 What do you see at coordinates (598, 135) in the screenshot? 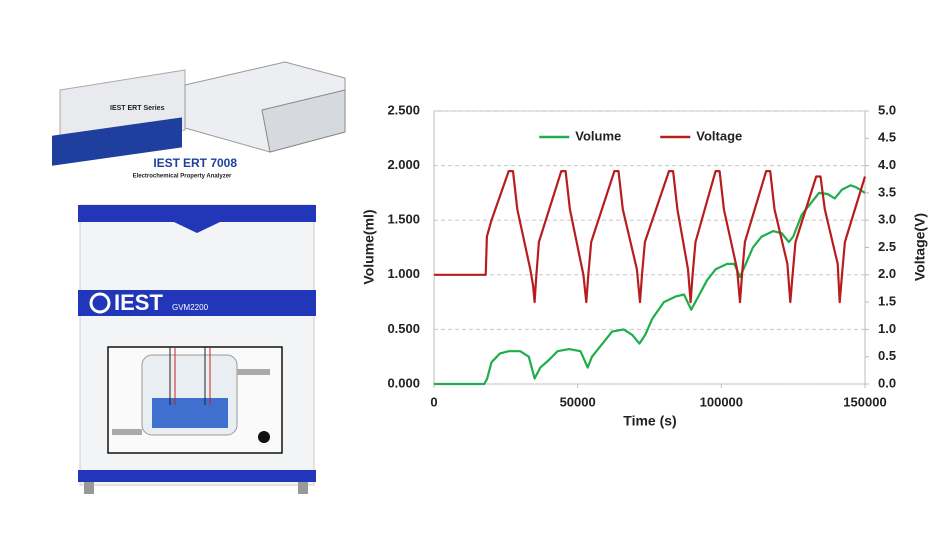
I see `legend-label: Volume` at bounding box center [598, 135].